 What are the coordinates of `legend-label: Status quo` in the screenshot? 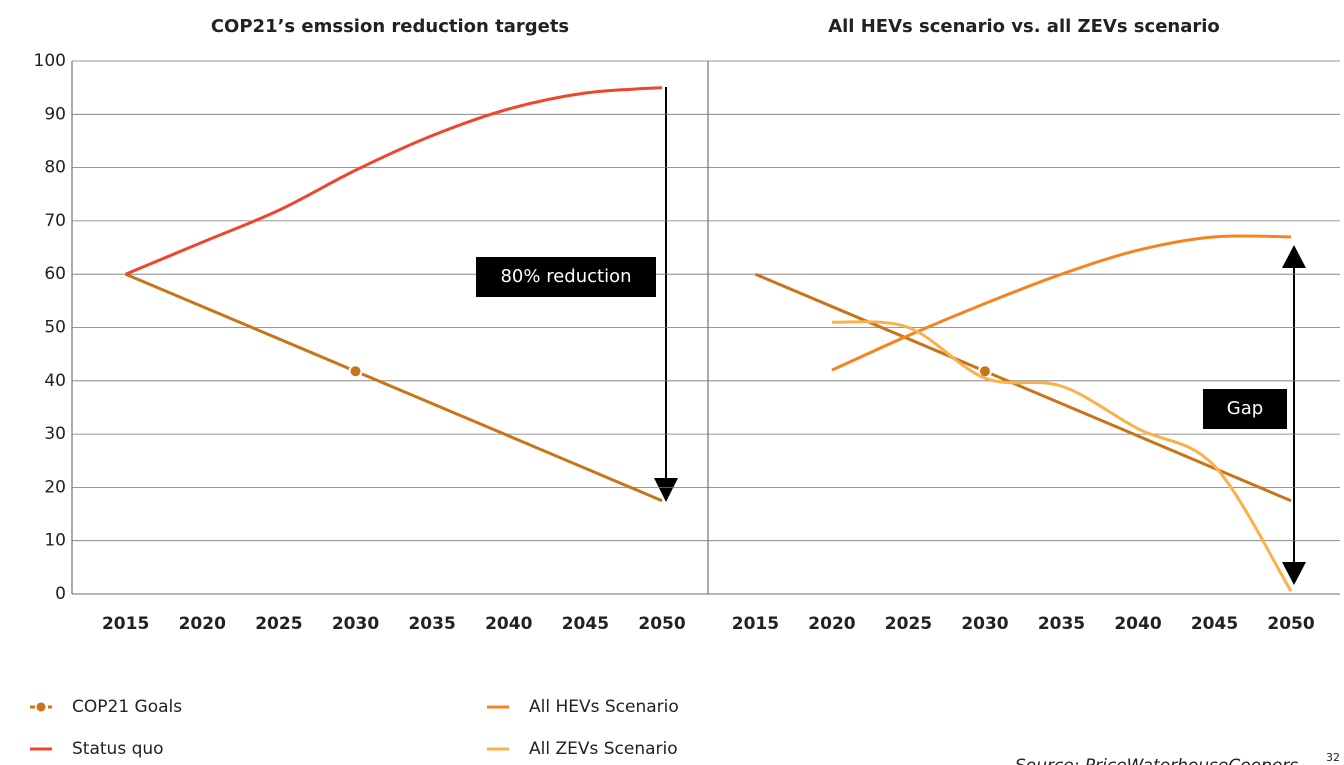 It's located at (118, 749).